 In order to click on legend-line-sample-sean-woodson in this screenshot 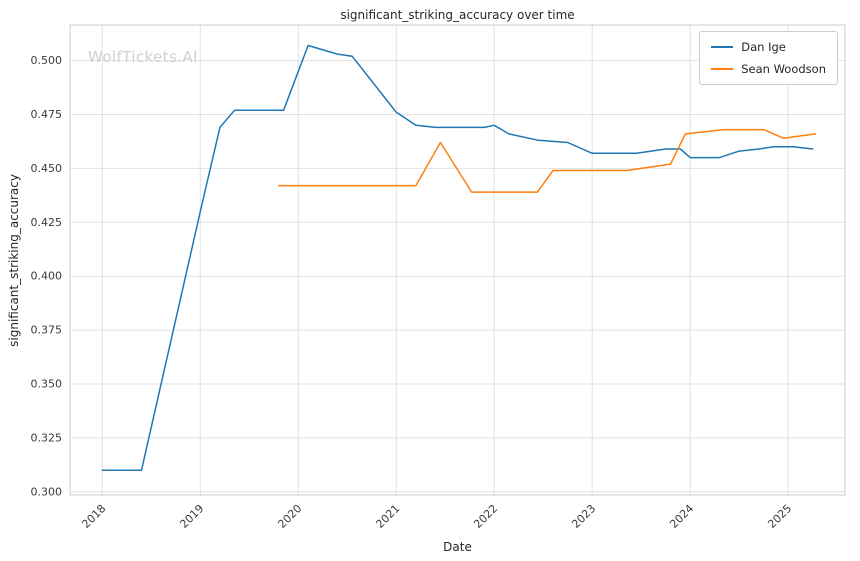, I will do `click(722, 69)`.